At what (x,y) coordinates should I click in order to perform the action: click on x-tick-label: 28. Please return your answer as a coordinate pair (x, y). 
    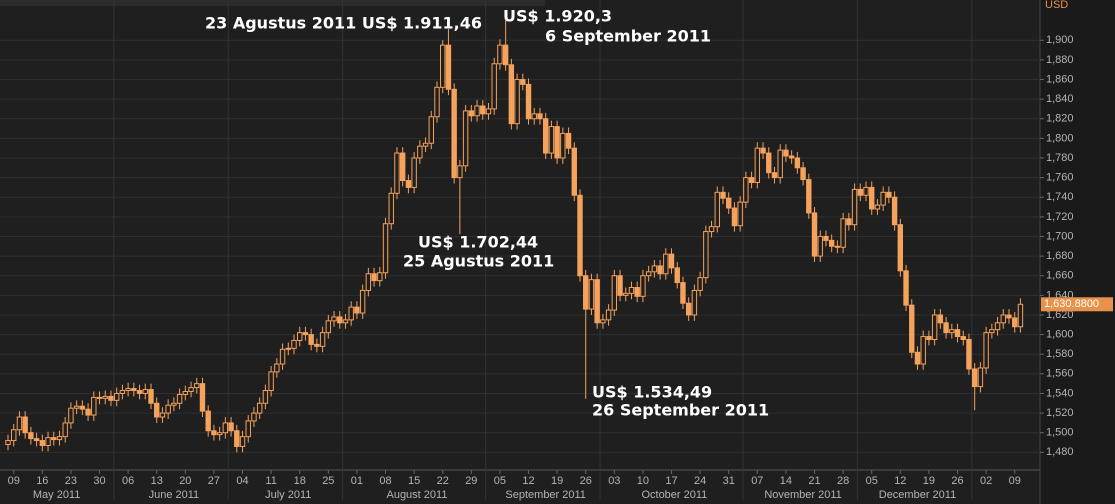
    Looking at the image, I should click on (843, 481).